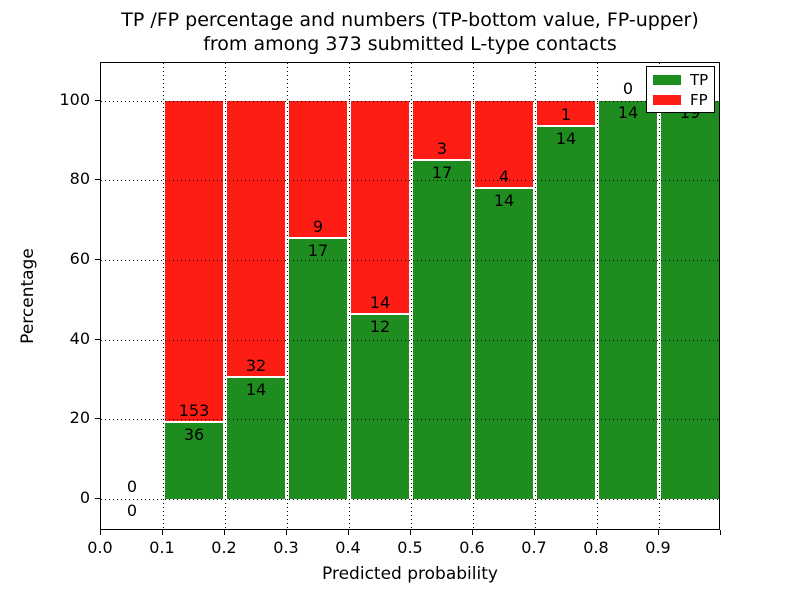 This screenshot has height=600, width=800. Describe the element at coordinates (79, 259) in the screenshot. I see `y-tick-label: 60` at that location.